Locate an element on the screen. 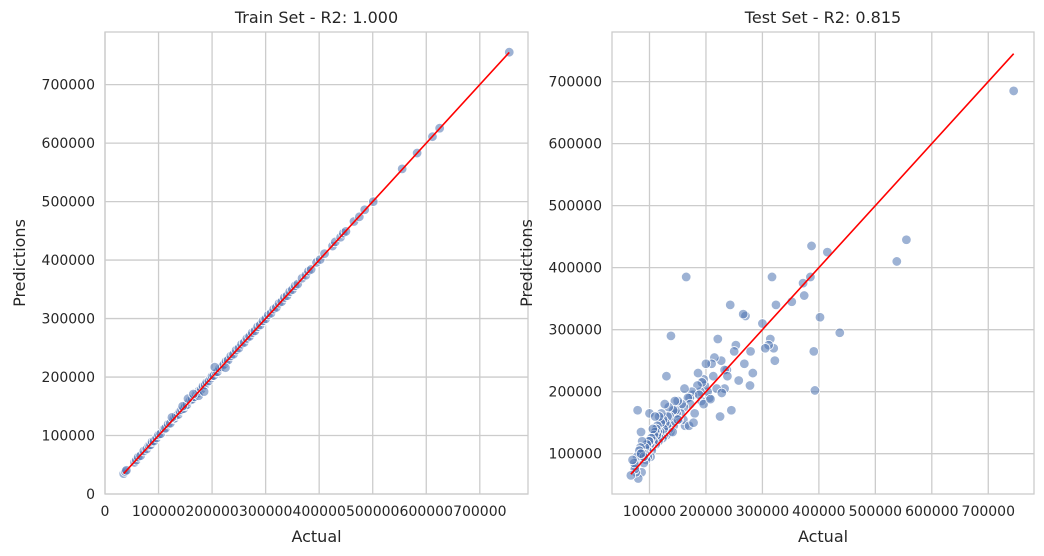 This screenshot has height=556, width=1044. test-xtick-label: 600000 is located at coordinates (931, 512).